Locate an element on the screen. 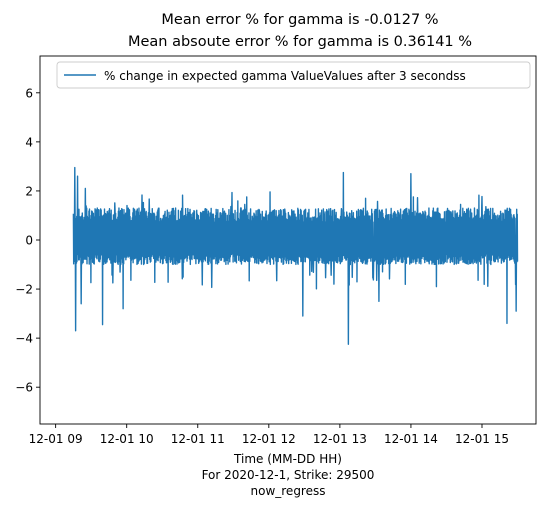 The height and width of the screenshot is (508, 546). y-tick-label: 6 is located at coordinates (29, 93).